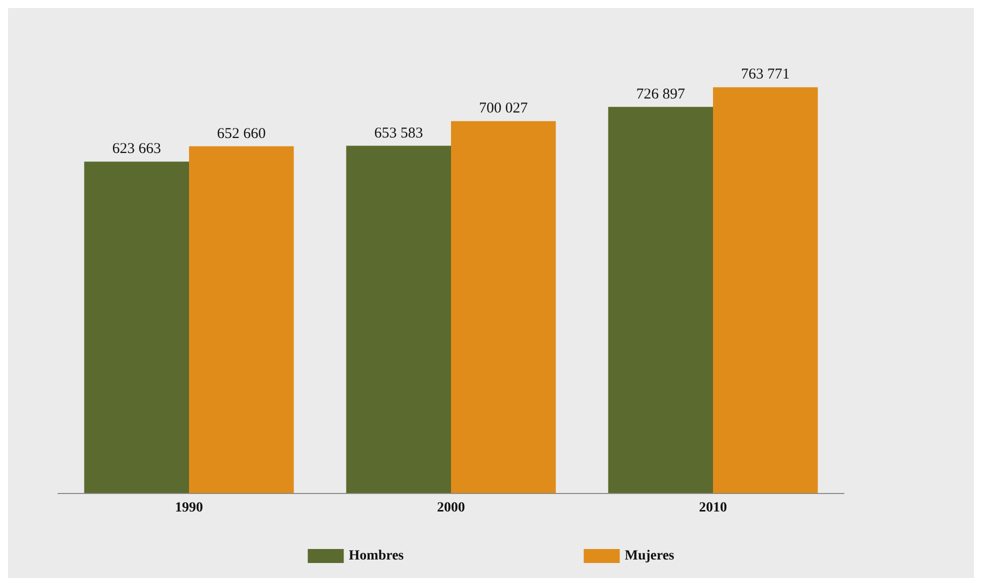 This screenshot has height=586, width=982. What do you see at coordinates (649, 556) in the screenshot?
I see `legend-label: Mujeres` at bounding box center [649, 556].